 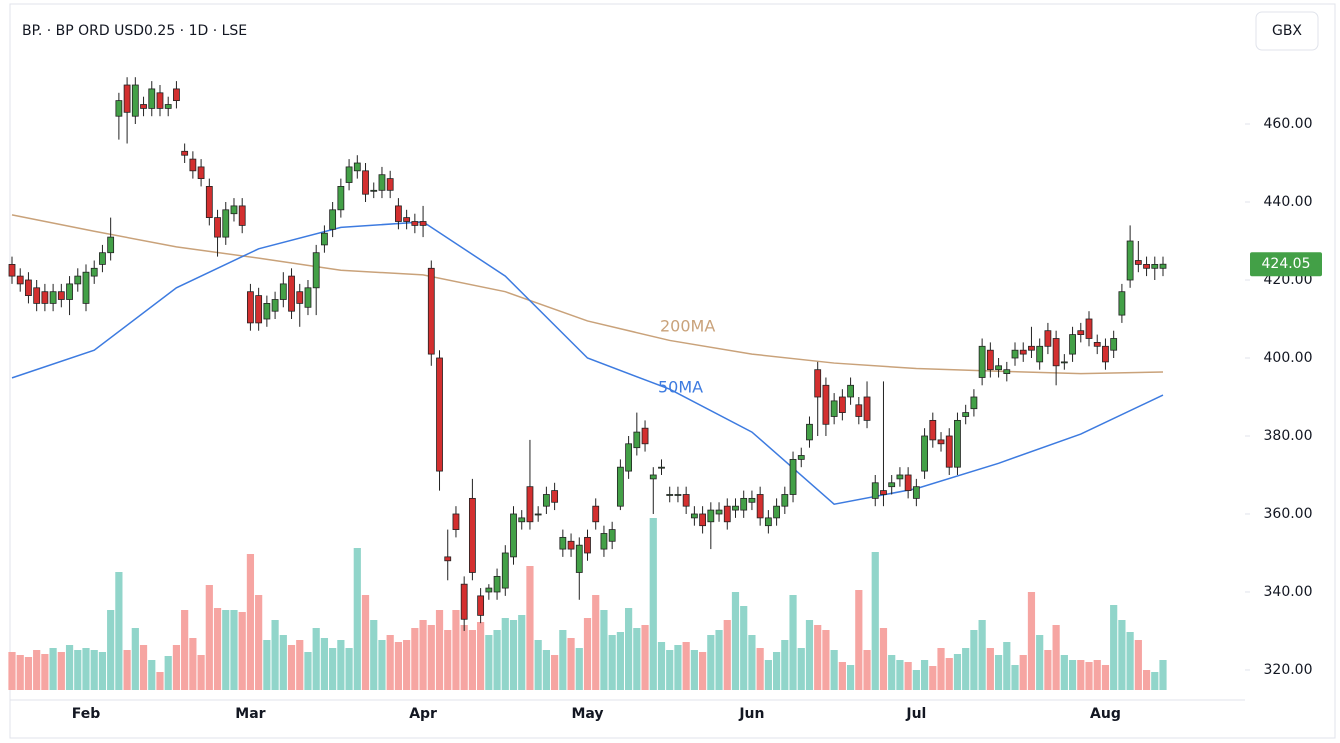 I want to click on currency-button, so click(x=1287, y=31).